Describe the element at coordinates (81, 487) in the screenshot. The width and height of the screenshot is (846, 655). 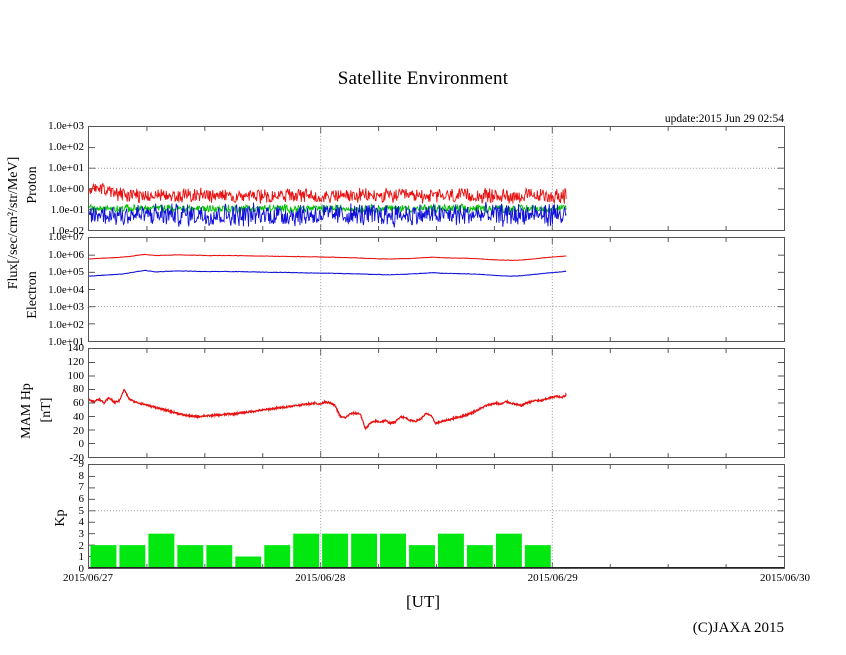
I see `y-tick-label: 7` at that location.